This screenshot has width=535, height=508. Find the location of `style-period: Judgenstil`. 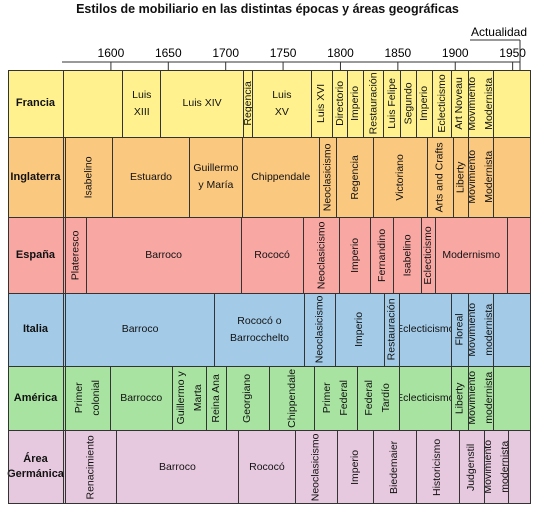

style-period: Judgenstil is located at coordinates (471, 467).